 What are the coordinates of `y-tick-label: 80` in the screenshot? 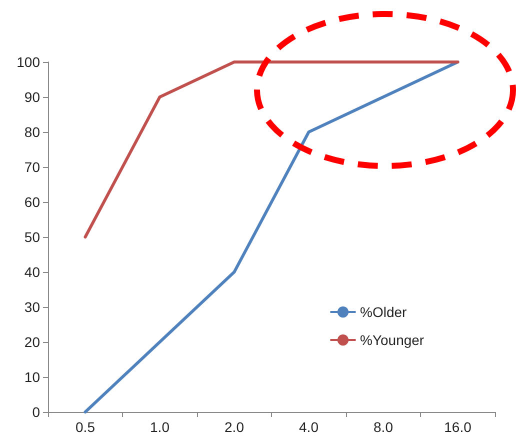 It's located at (32, 132).